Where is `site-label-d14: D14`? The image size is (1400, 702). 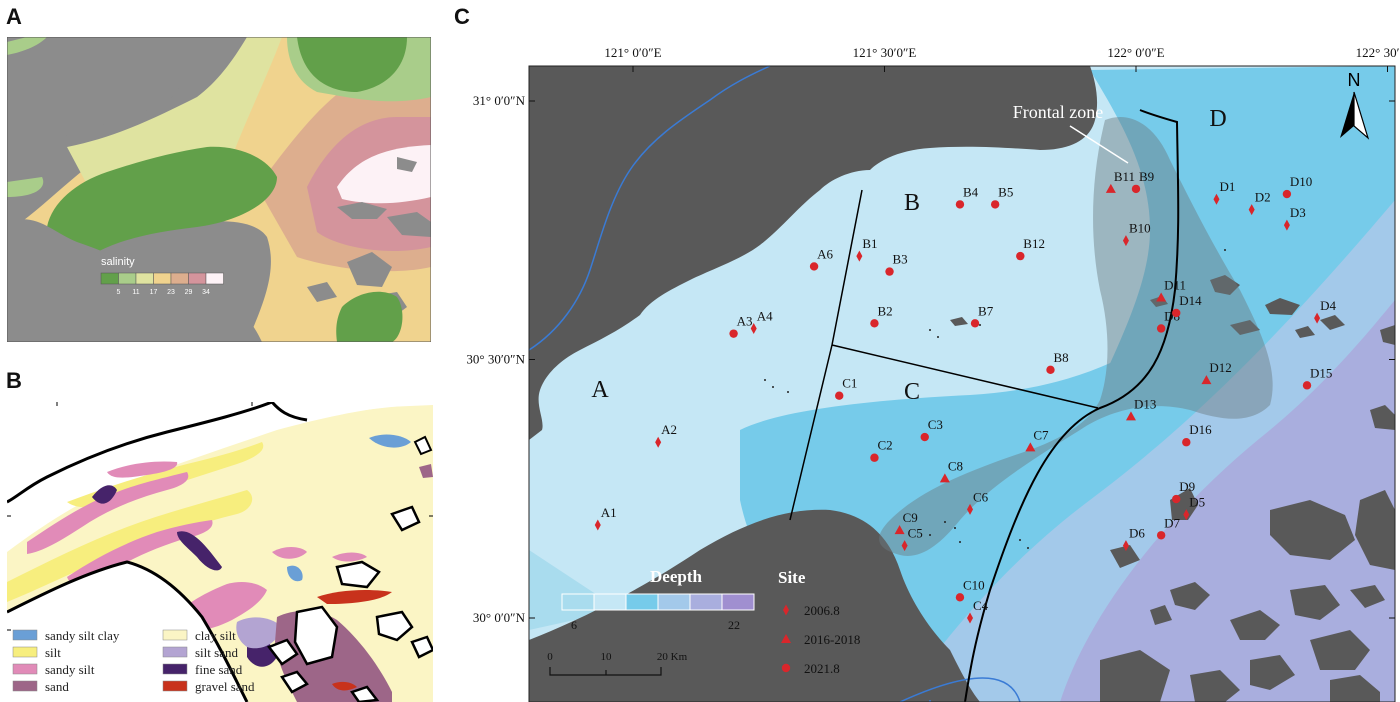
site-label-d14: D14 is located at coordinates (1190, 300).